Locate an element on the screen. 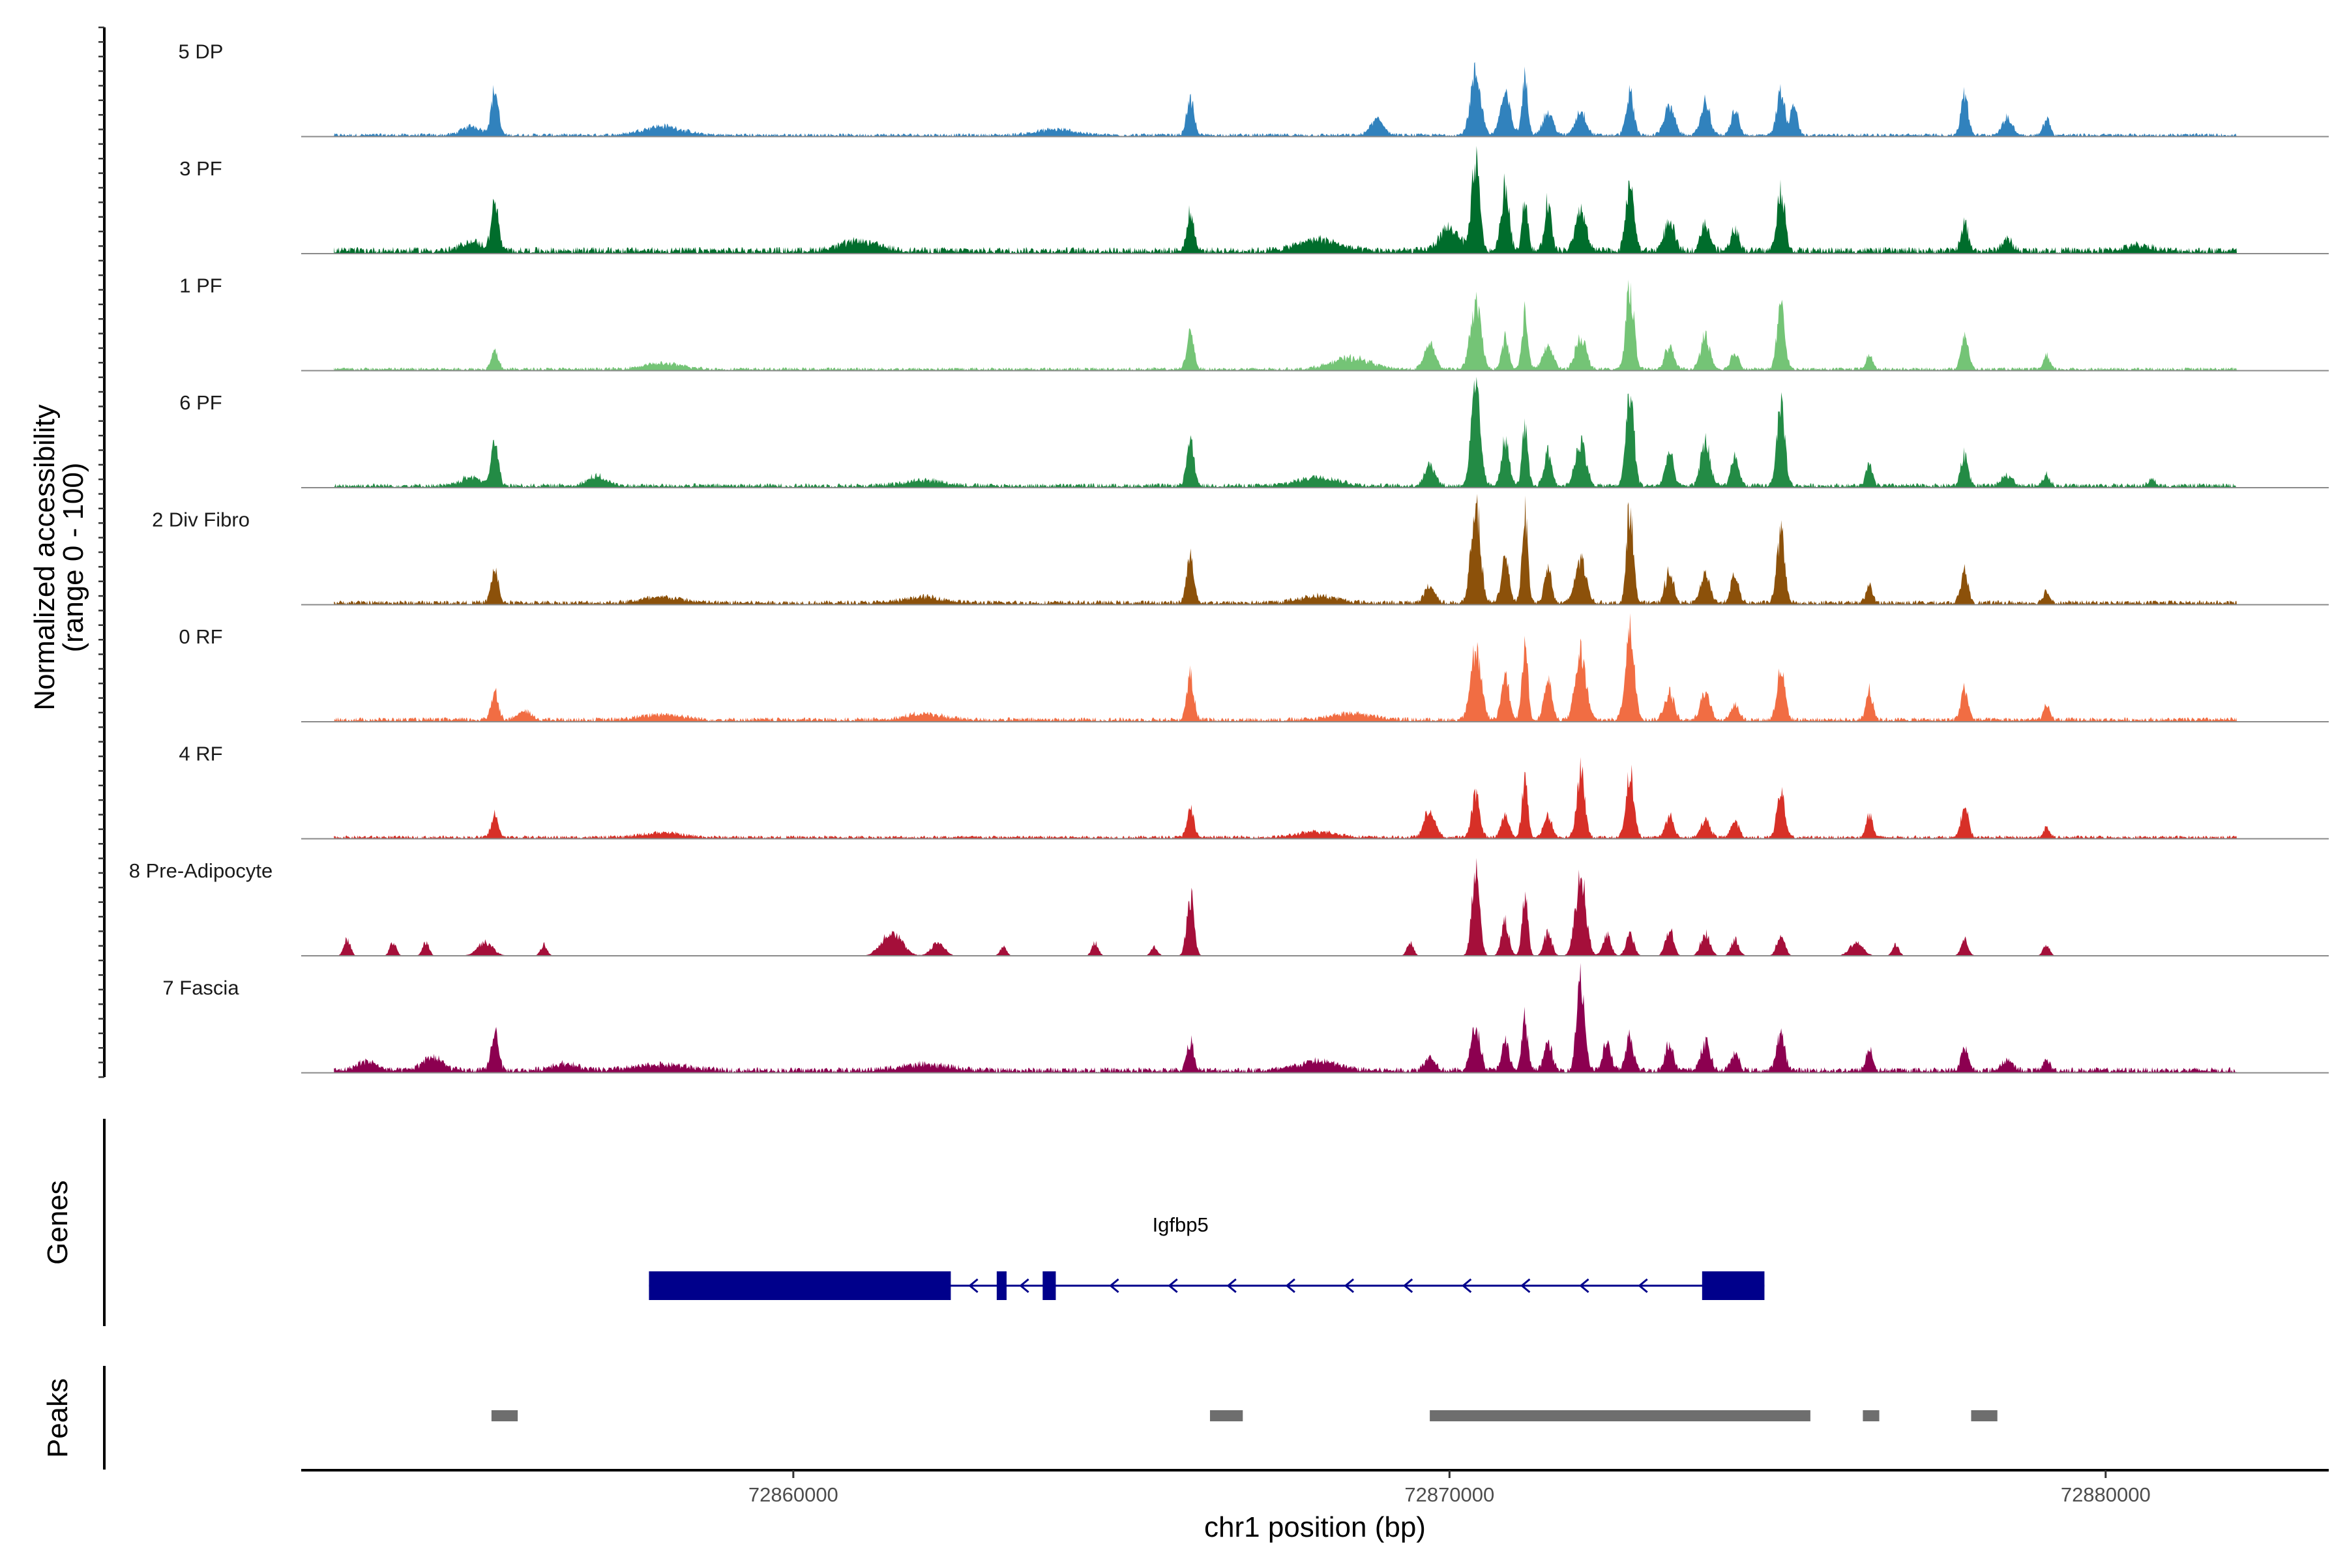 The height and width of the screenshot is (1568, 2347). track-4-rf: 4 RF is located at coordinates (1254, 791).